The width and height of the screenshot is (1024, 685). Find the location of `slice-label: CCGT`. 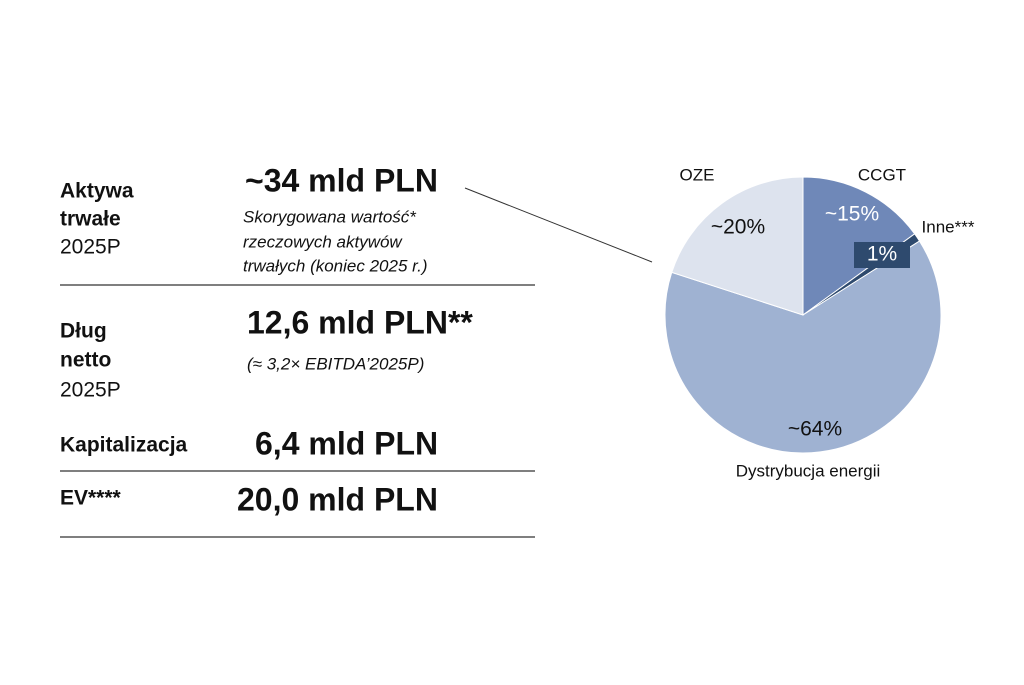

slice-label: CCGT is located at coordinates (882, 174).